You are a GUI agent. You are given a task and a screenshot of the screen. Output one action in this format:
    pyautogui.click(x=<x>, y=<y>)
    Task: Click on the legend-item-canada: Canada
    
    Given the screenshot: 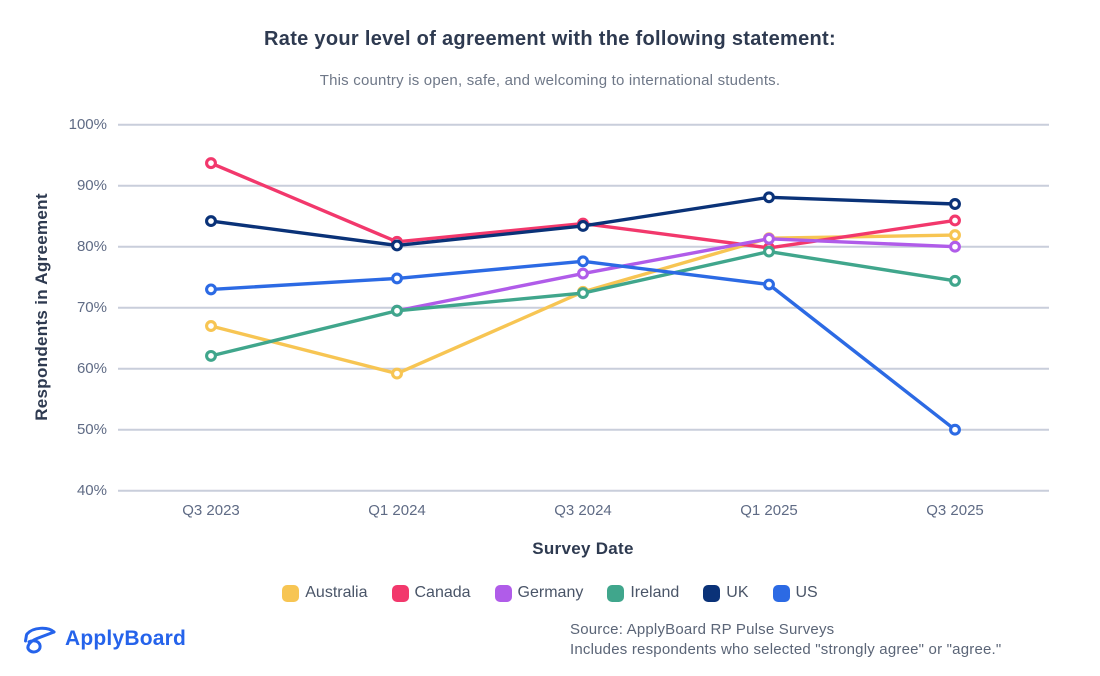 What is the action you would take?
    pyautogui.click(x=431, y=593)
    